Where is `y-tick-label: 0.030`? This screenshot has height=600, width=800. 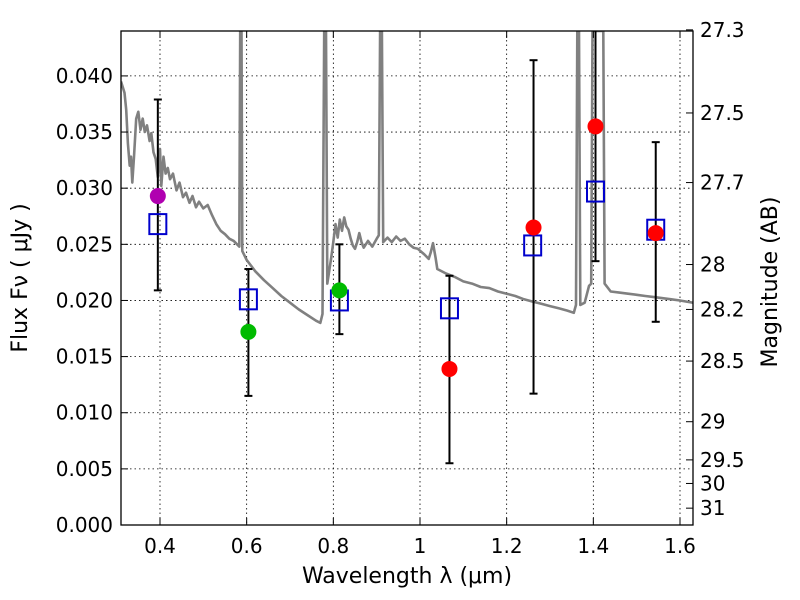 y-tick-label: 0.030 is located at coordinates (84, 188).